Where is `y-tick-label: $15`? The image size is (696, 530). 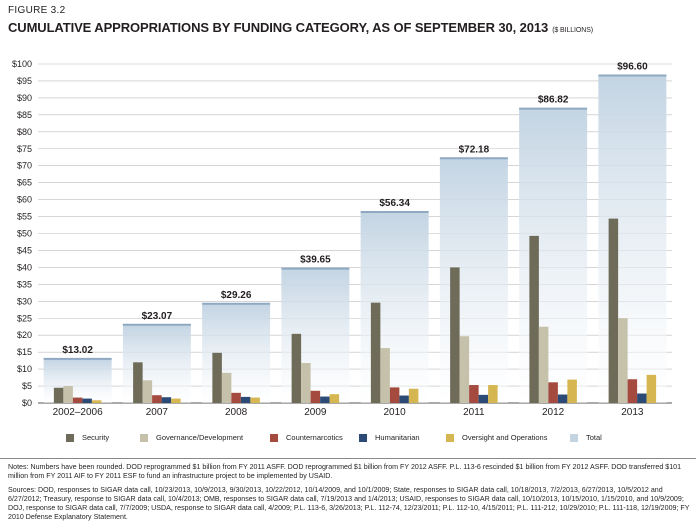 y-tick-label: $15 is located at coordinates (24, 352).